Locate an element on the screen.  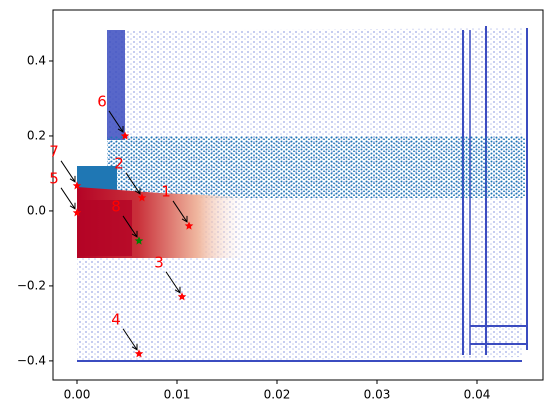
x-tick-label: 0.02 is located at coordinates (277, 395).